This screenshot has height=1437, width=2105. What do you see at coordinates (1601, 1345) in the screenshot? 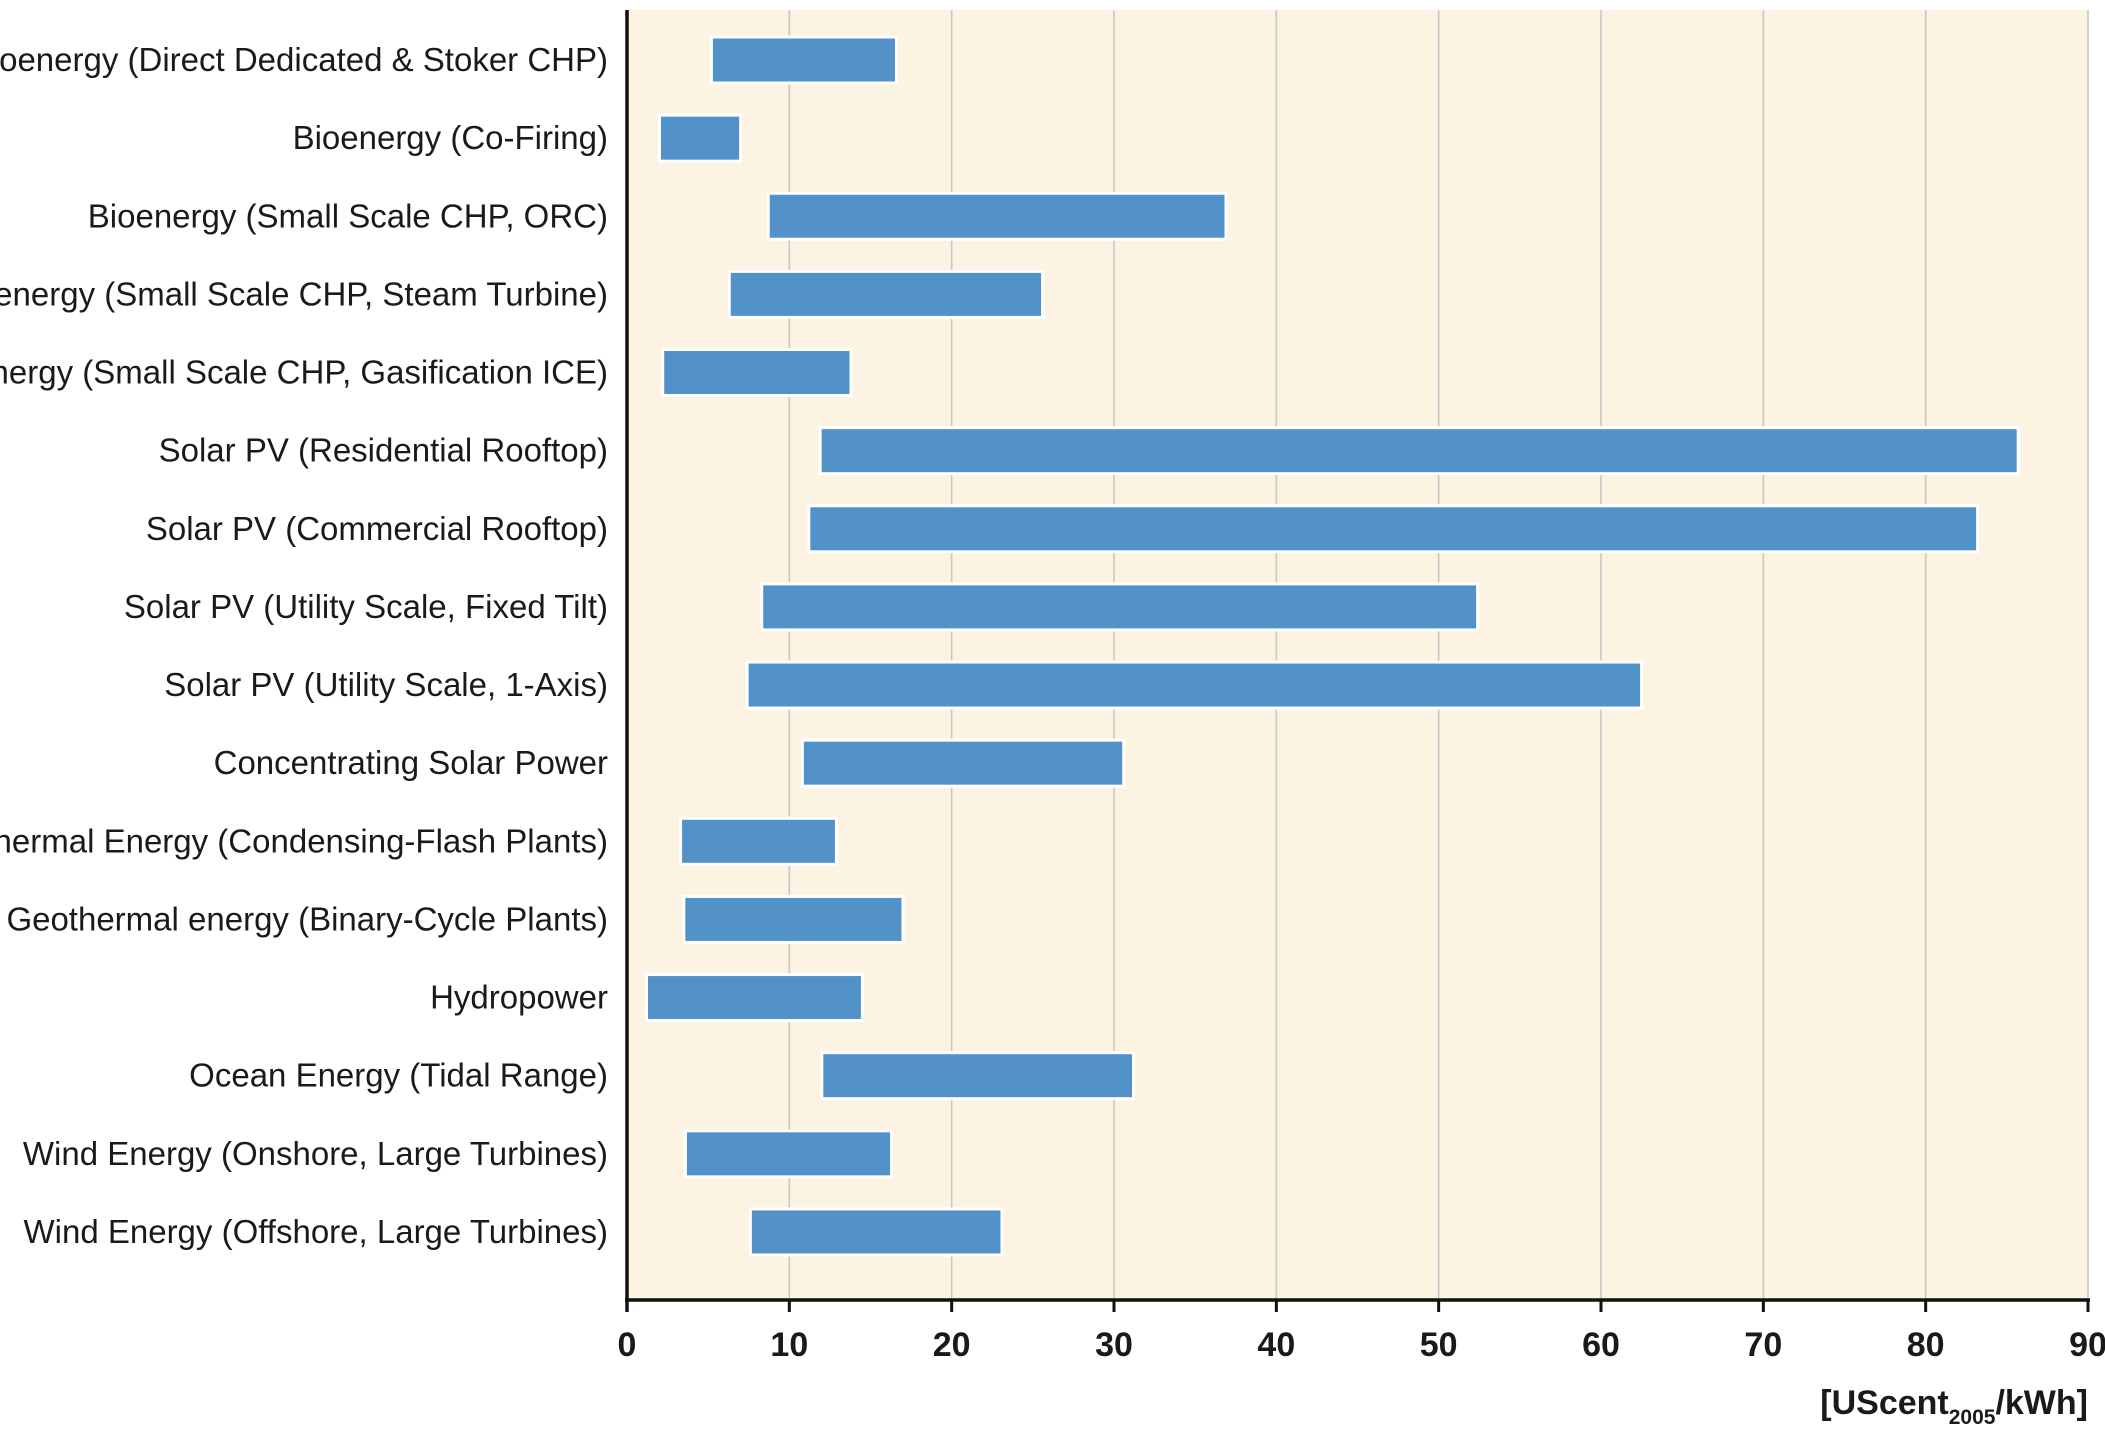
I see `x-tick-label-60: 60` at bounding box center [1601, 1345].